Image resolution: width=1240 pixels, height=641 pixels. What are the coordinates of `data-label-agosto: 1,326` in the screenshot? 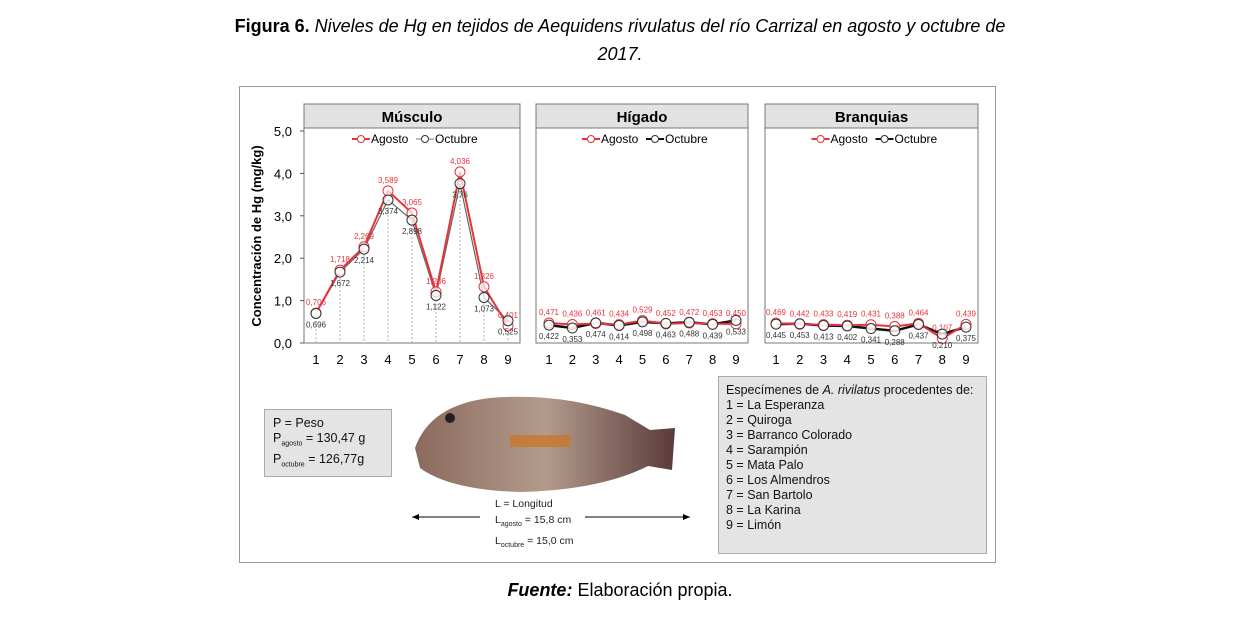 It's located at (484, 276).